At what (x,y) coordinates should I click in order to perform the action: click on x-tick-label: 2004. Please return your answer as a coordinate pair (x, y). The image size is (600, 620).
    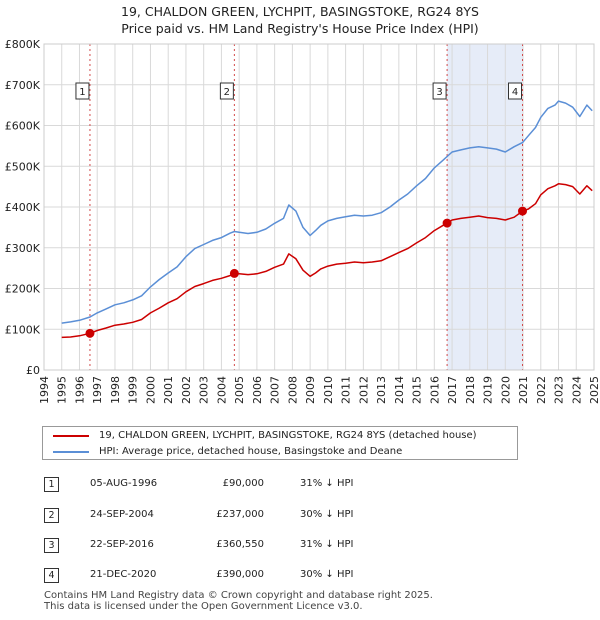
    Looking at the image, I should click on (221, 390).